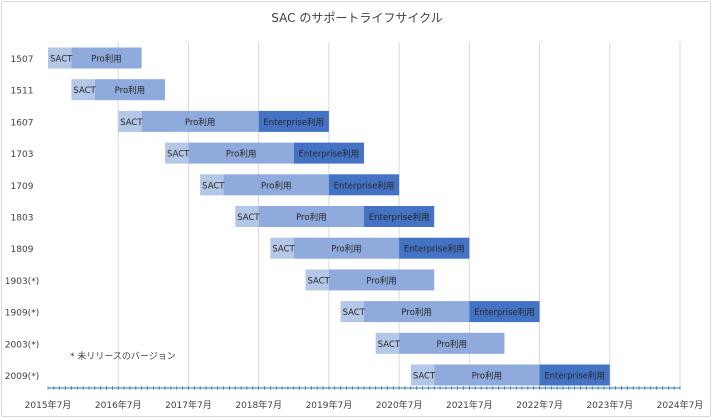  Describe the element at coordinates (22, 377) in the screenshot. I see `category-label: 2009(*)` at that location.